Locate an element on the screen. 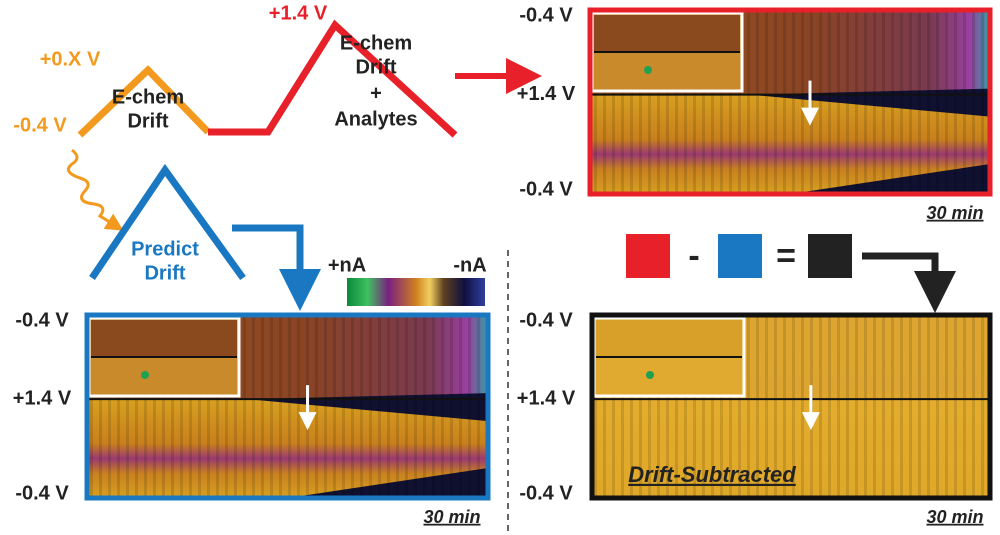 This screenshot has height=535, width=1000. colorbar-negative: -nA is located at coordinates (469, 265).